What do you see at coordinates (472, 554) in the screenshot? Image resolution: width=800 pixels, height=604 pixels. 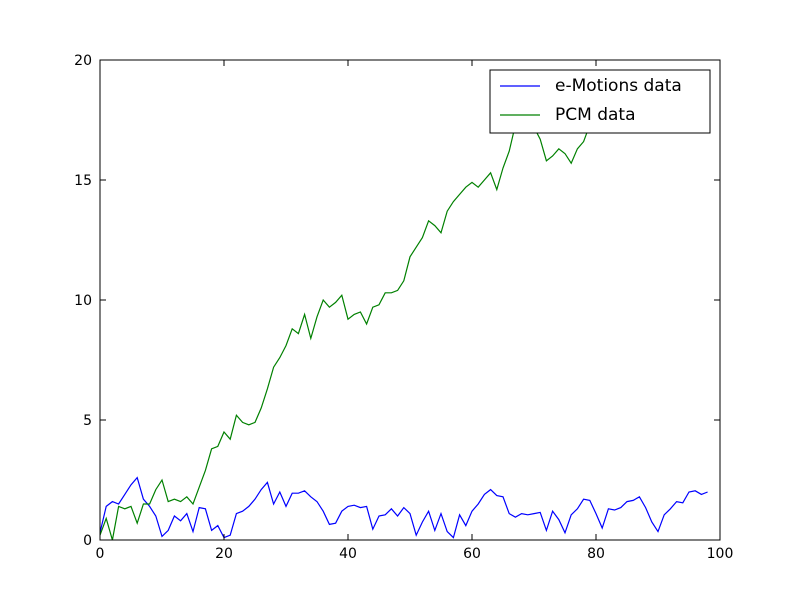 I see `x-tick-label: 60` at bounding box center [472, 554].